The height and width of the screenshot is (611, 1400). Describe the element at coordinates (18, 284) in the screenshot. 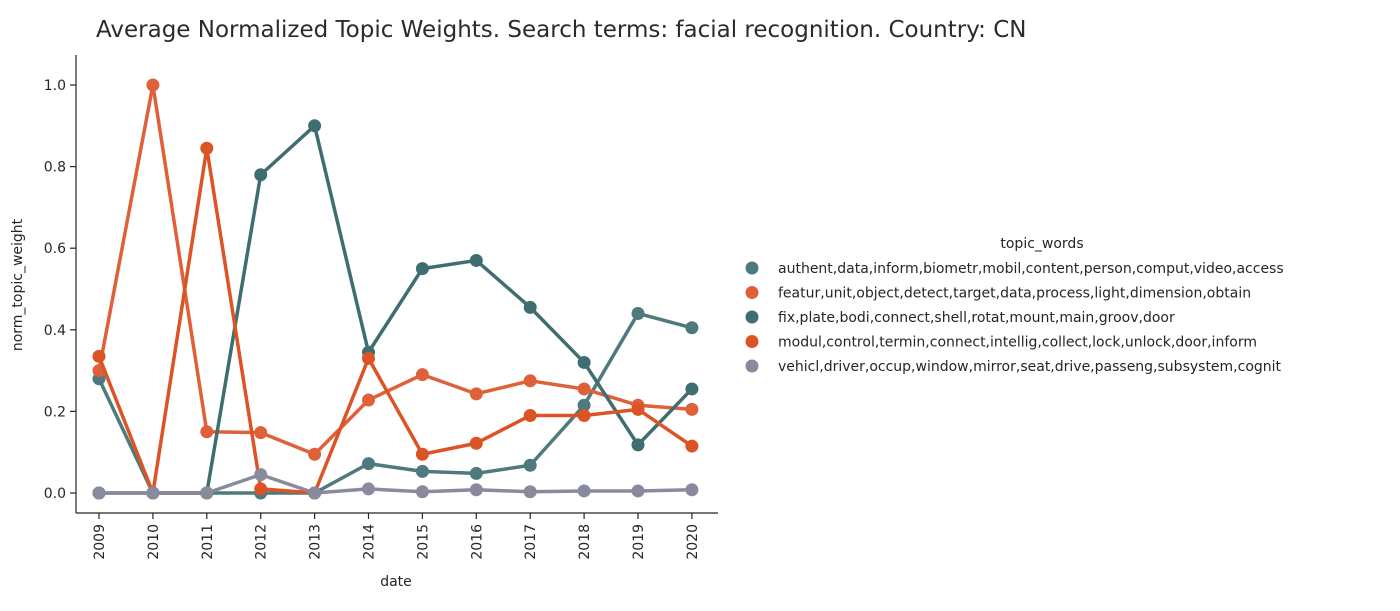

I see `y-axis-label: norm_topic_weight` at that location.